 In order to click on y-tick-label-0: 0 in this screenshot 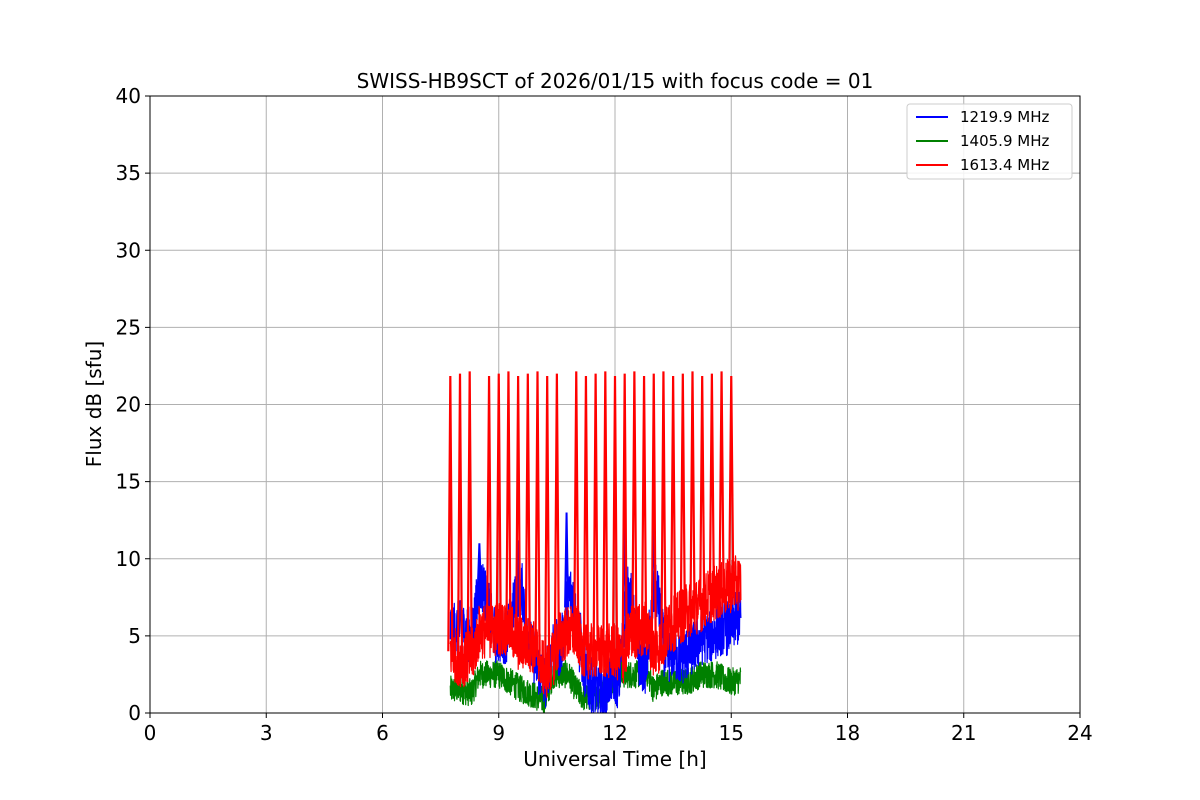, I will do `click(134, 713)`.